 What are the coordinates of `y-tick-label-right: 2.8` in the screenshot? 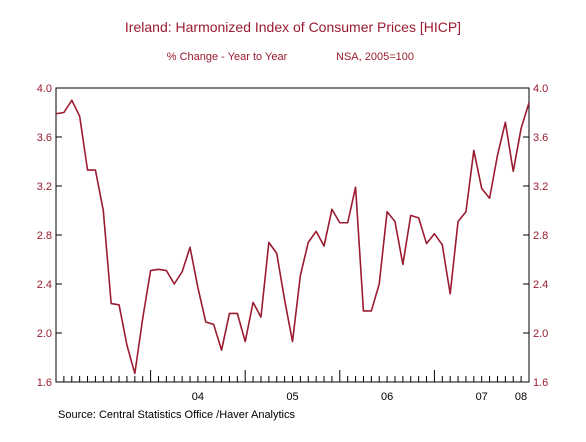 It's located at (540, 236).